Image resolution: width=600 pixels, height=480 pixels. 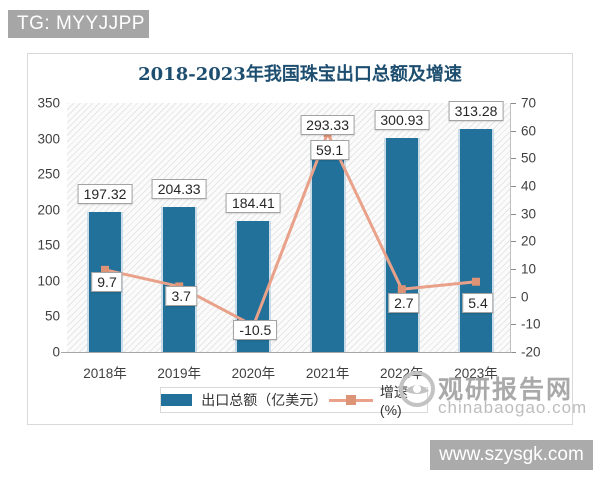 I want to click on bar-series-label: 出口总额（亿美元）, so click(x=264, y=400).